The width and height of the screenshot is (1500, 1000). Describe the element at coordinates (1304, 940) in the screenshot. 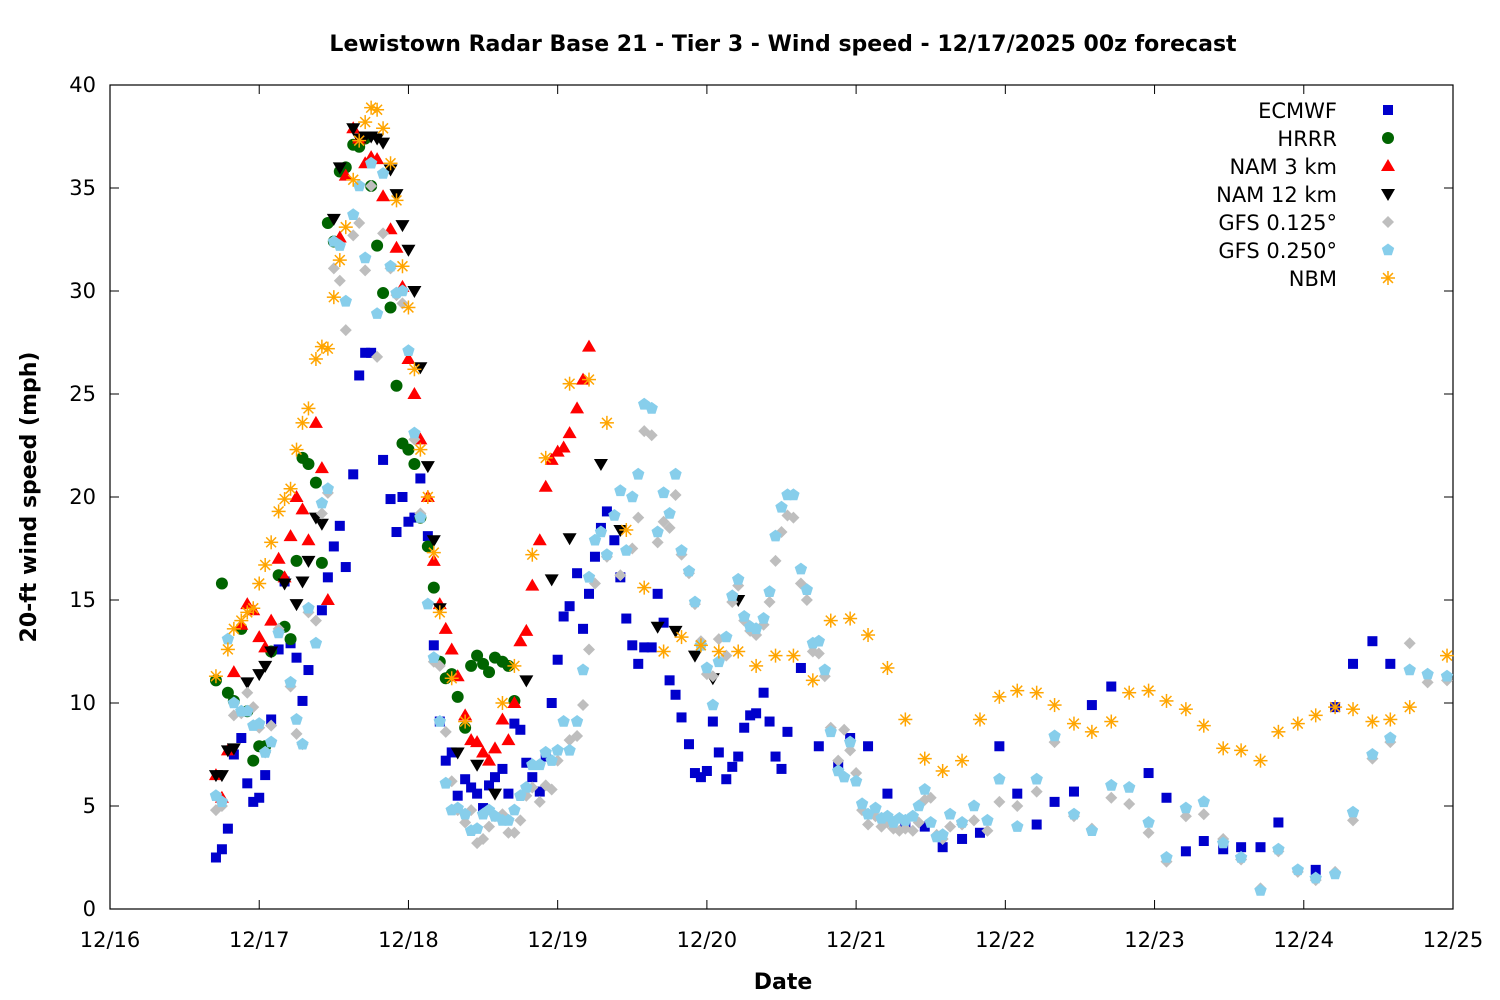

I see `x-tick-label: 12/24` at that location.